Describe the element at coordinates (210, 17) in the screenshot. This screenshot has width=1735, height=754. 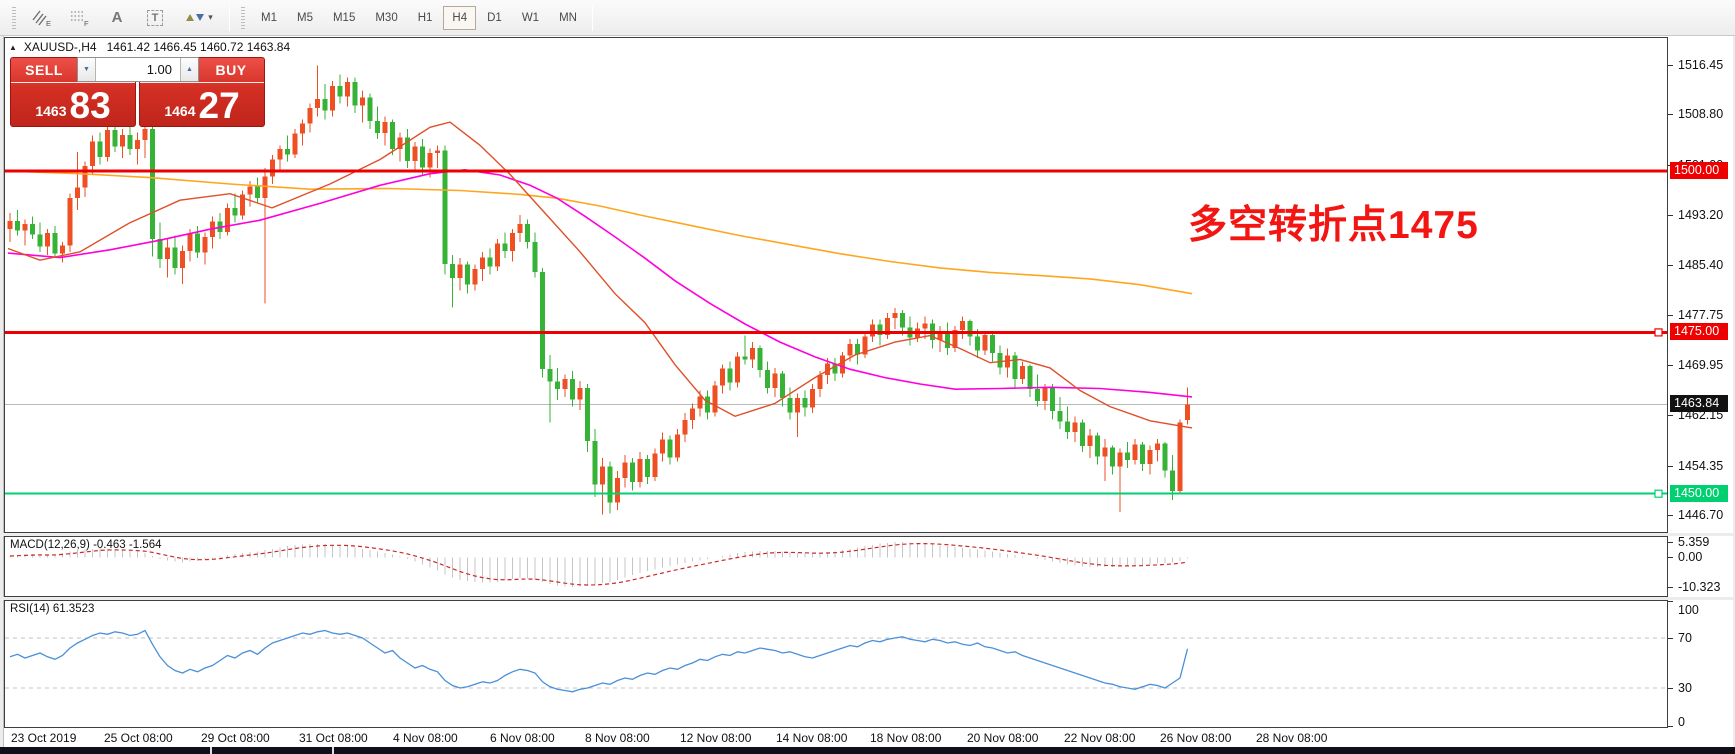
I see `dropdown-caret-icon: ▾` at that location.